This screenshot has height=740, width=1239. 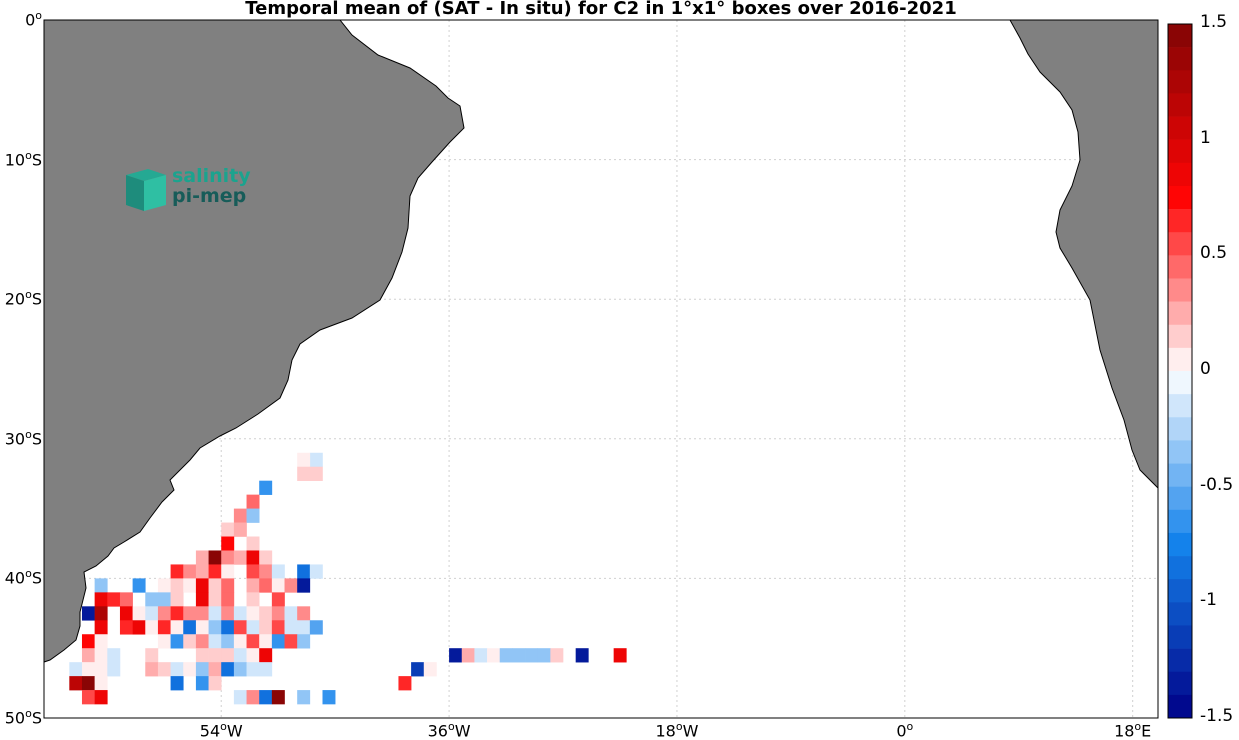 I want to click on lat-tick-label: 50oS, so click(x=23, y=717).